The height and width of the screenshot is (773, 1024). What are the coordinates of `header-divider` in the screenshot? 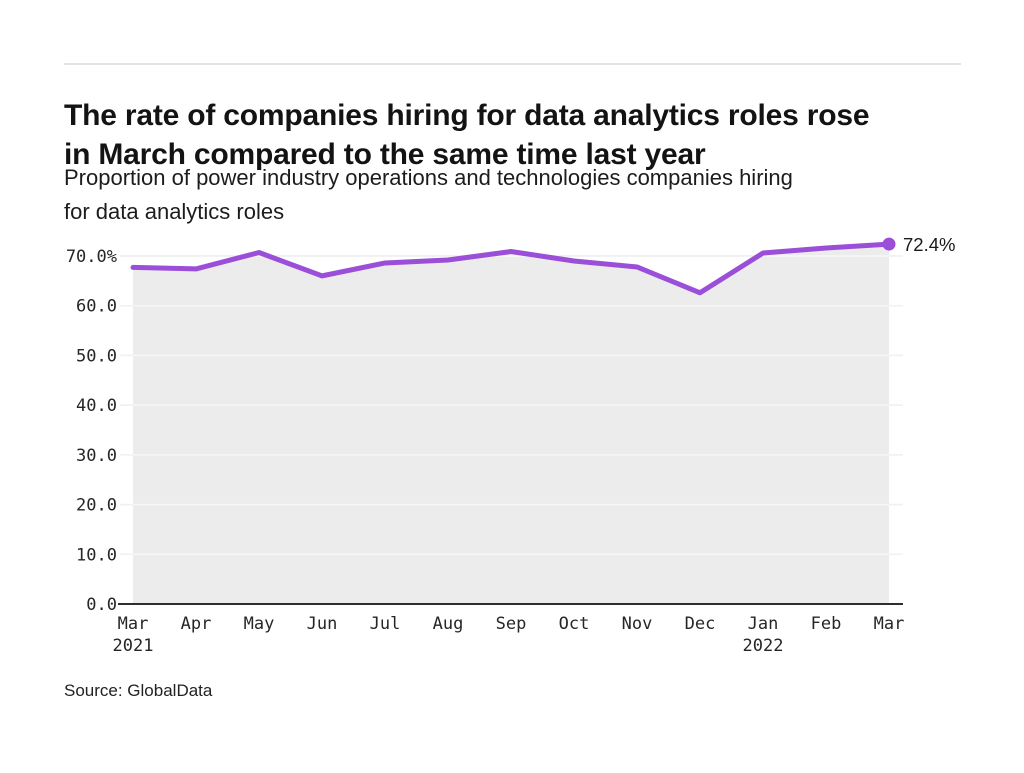 It's located at (512, 64).